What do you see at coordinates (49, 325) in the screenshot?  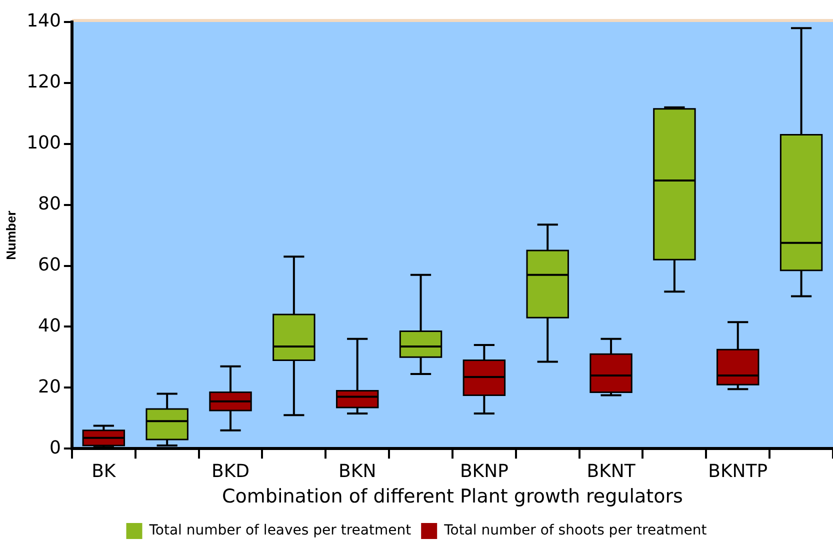 I see `y-tick-label: 40` at bounding box center [49, 325].